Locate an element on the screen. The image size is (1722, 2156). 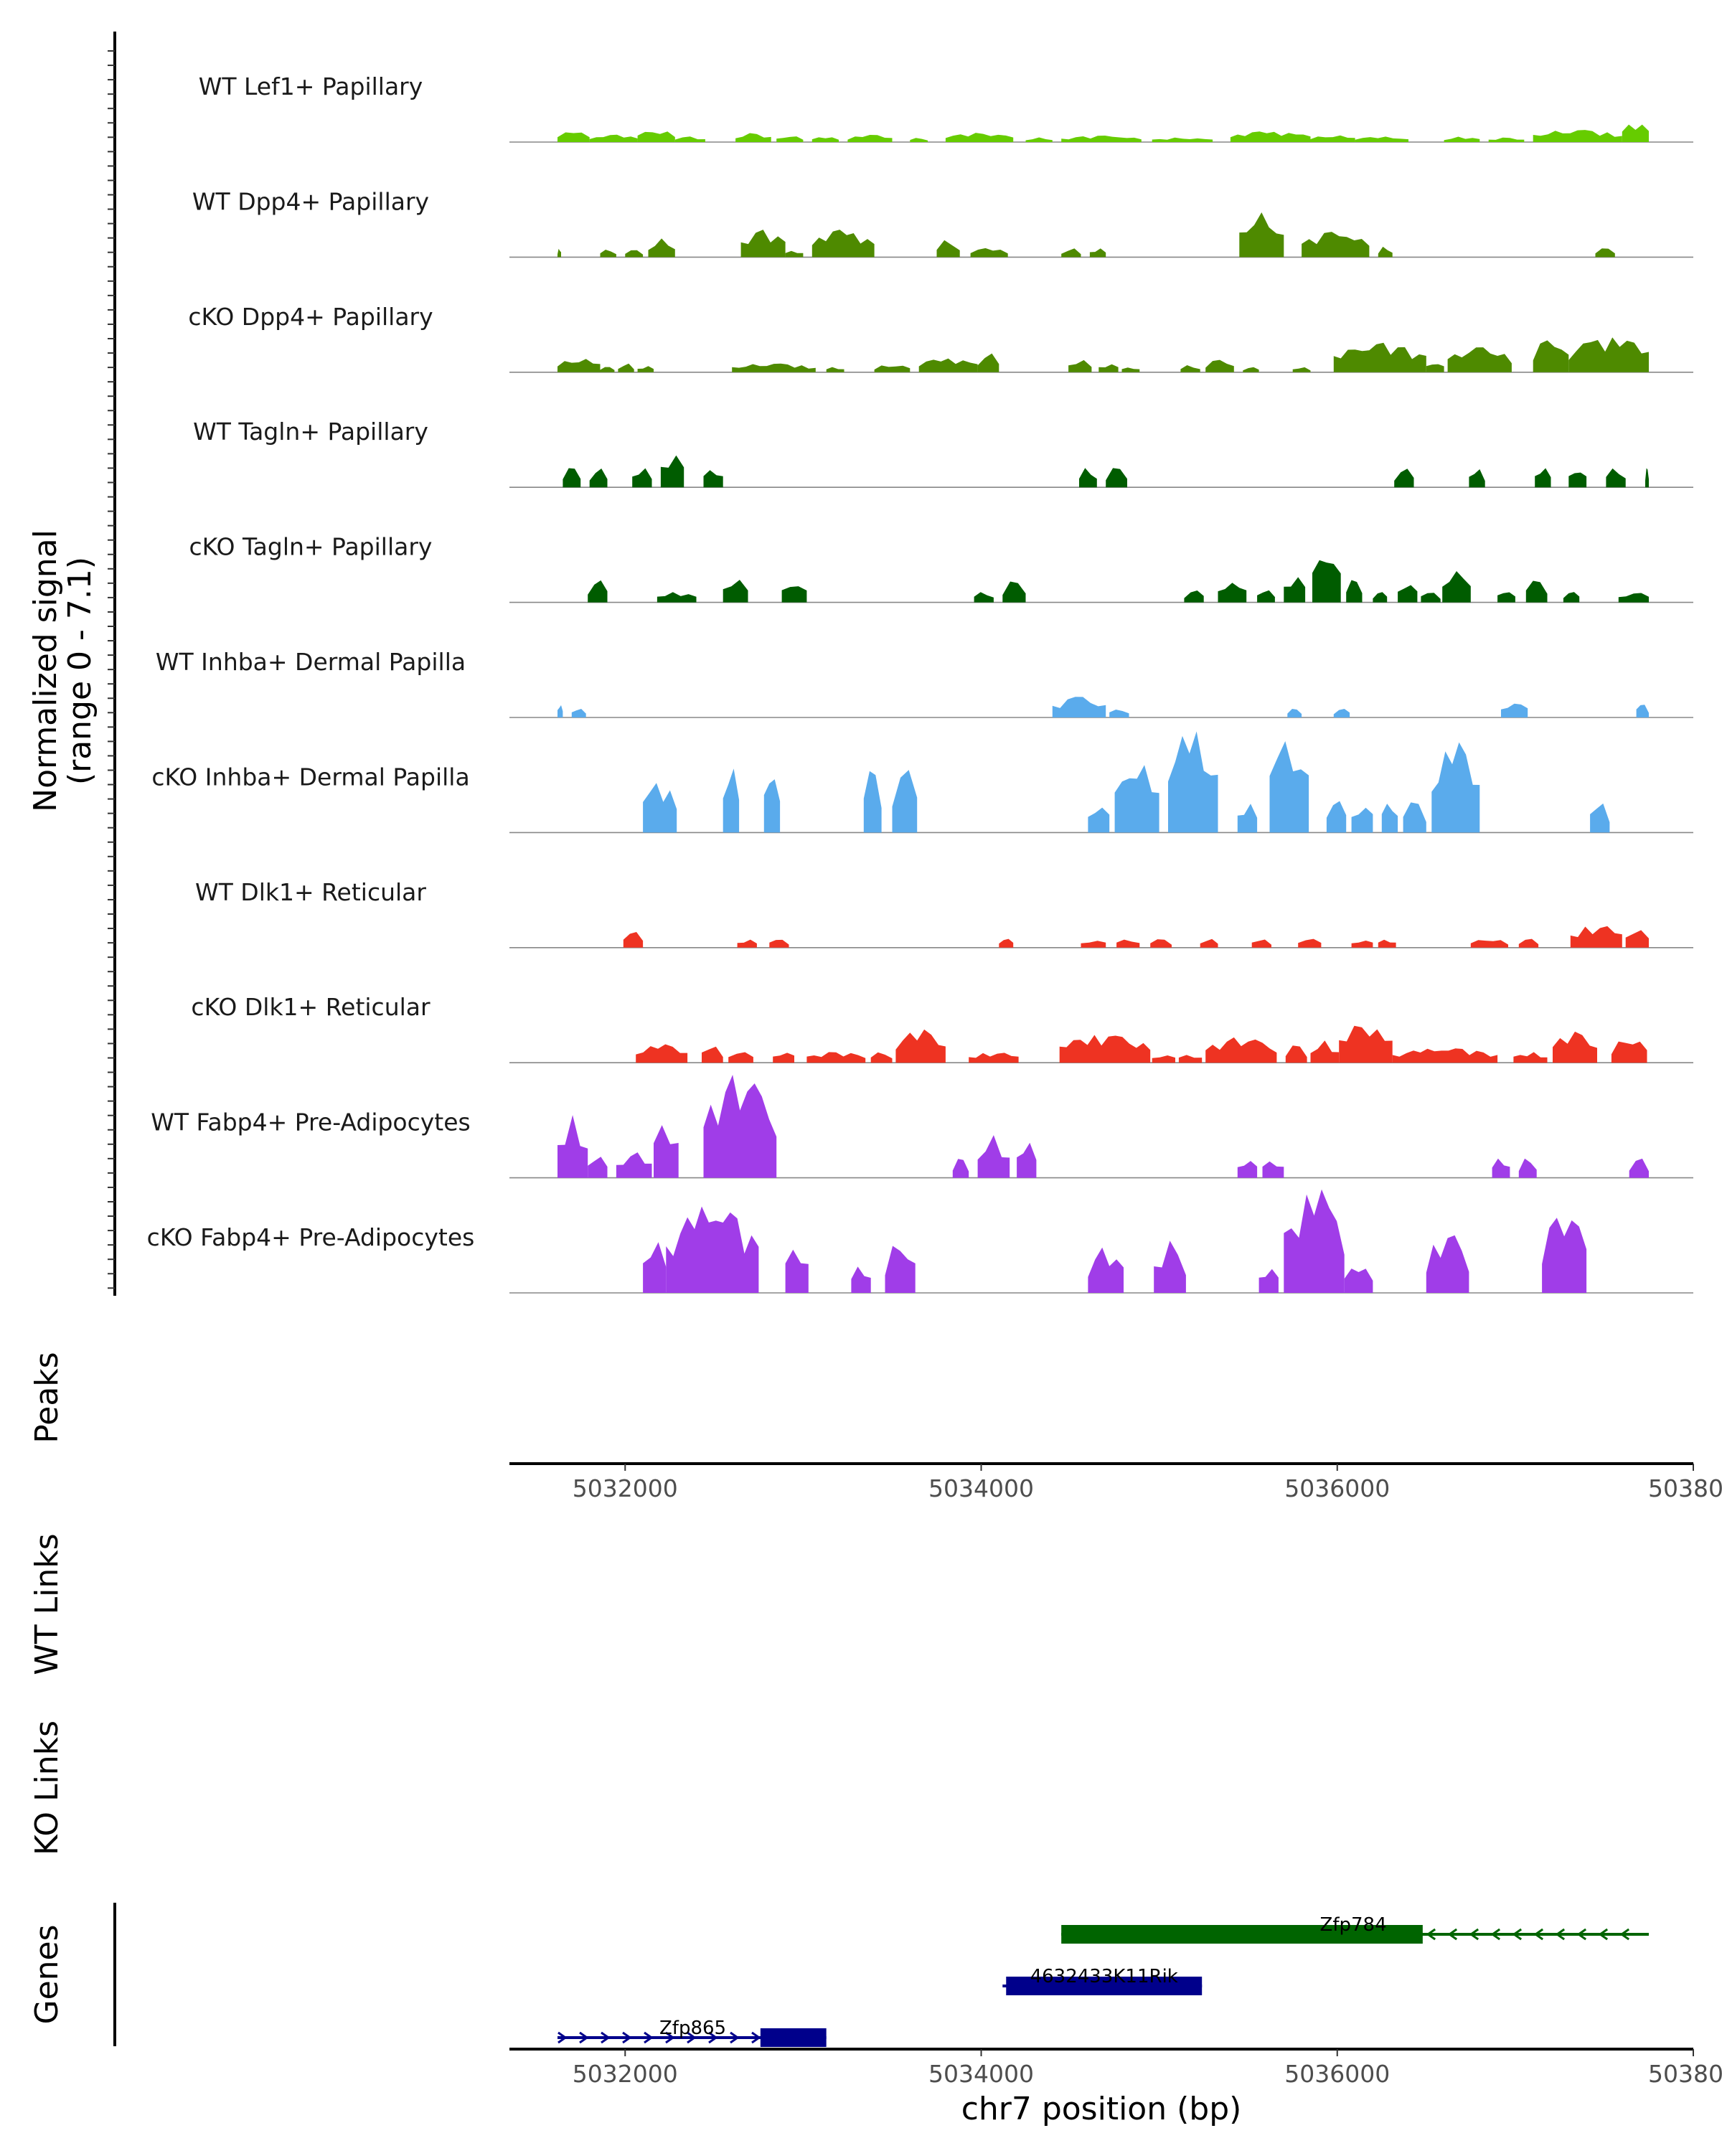
panel-label-text: Peaks is located at coordinates (47, 1398).